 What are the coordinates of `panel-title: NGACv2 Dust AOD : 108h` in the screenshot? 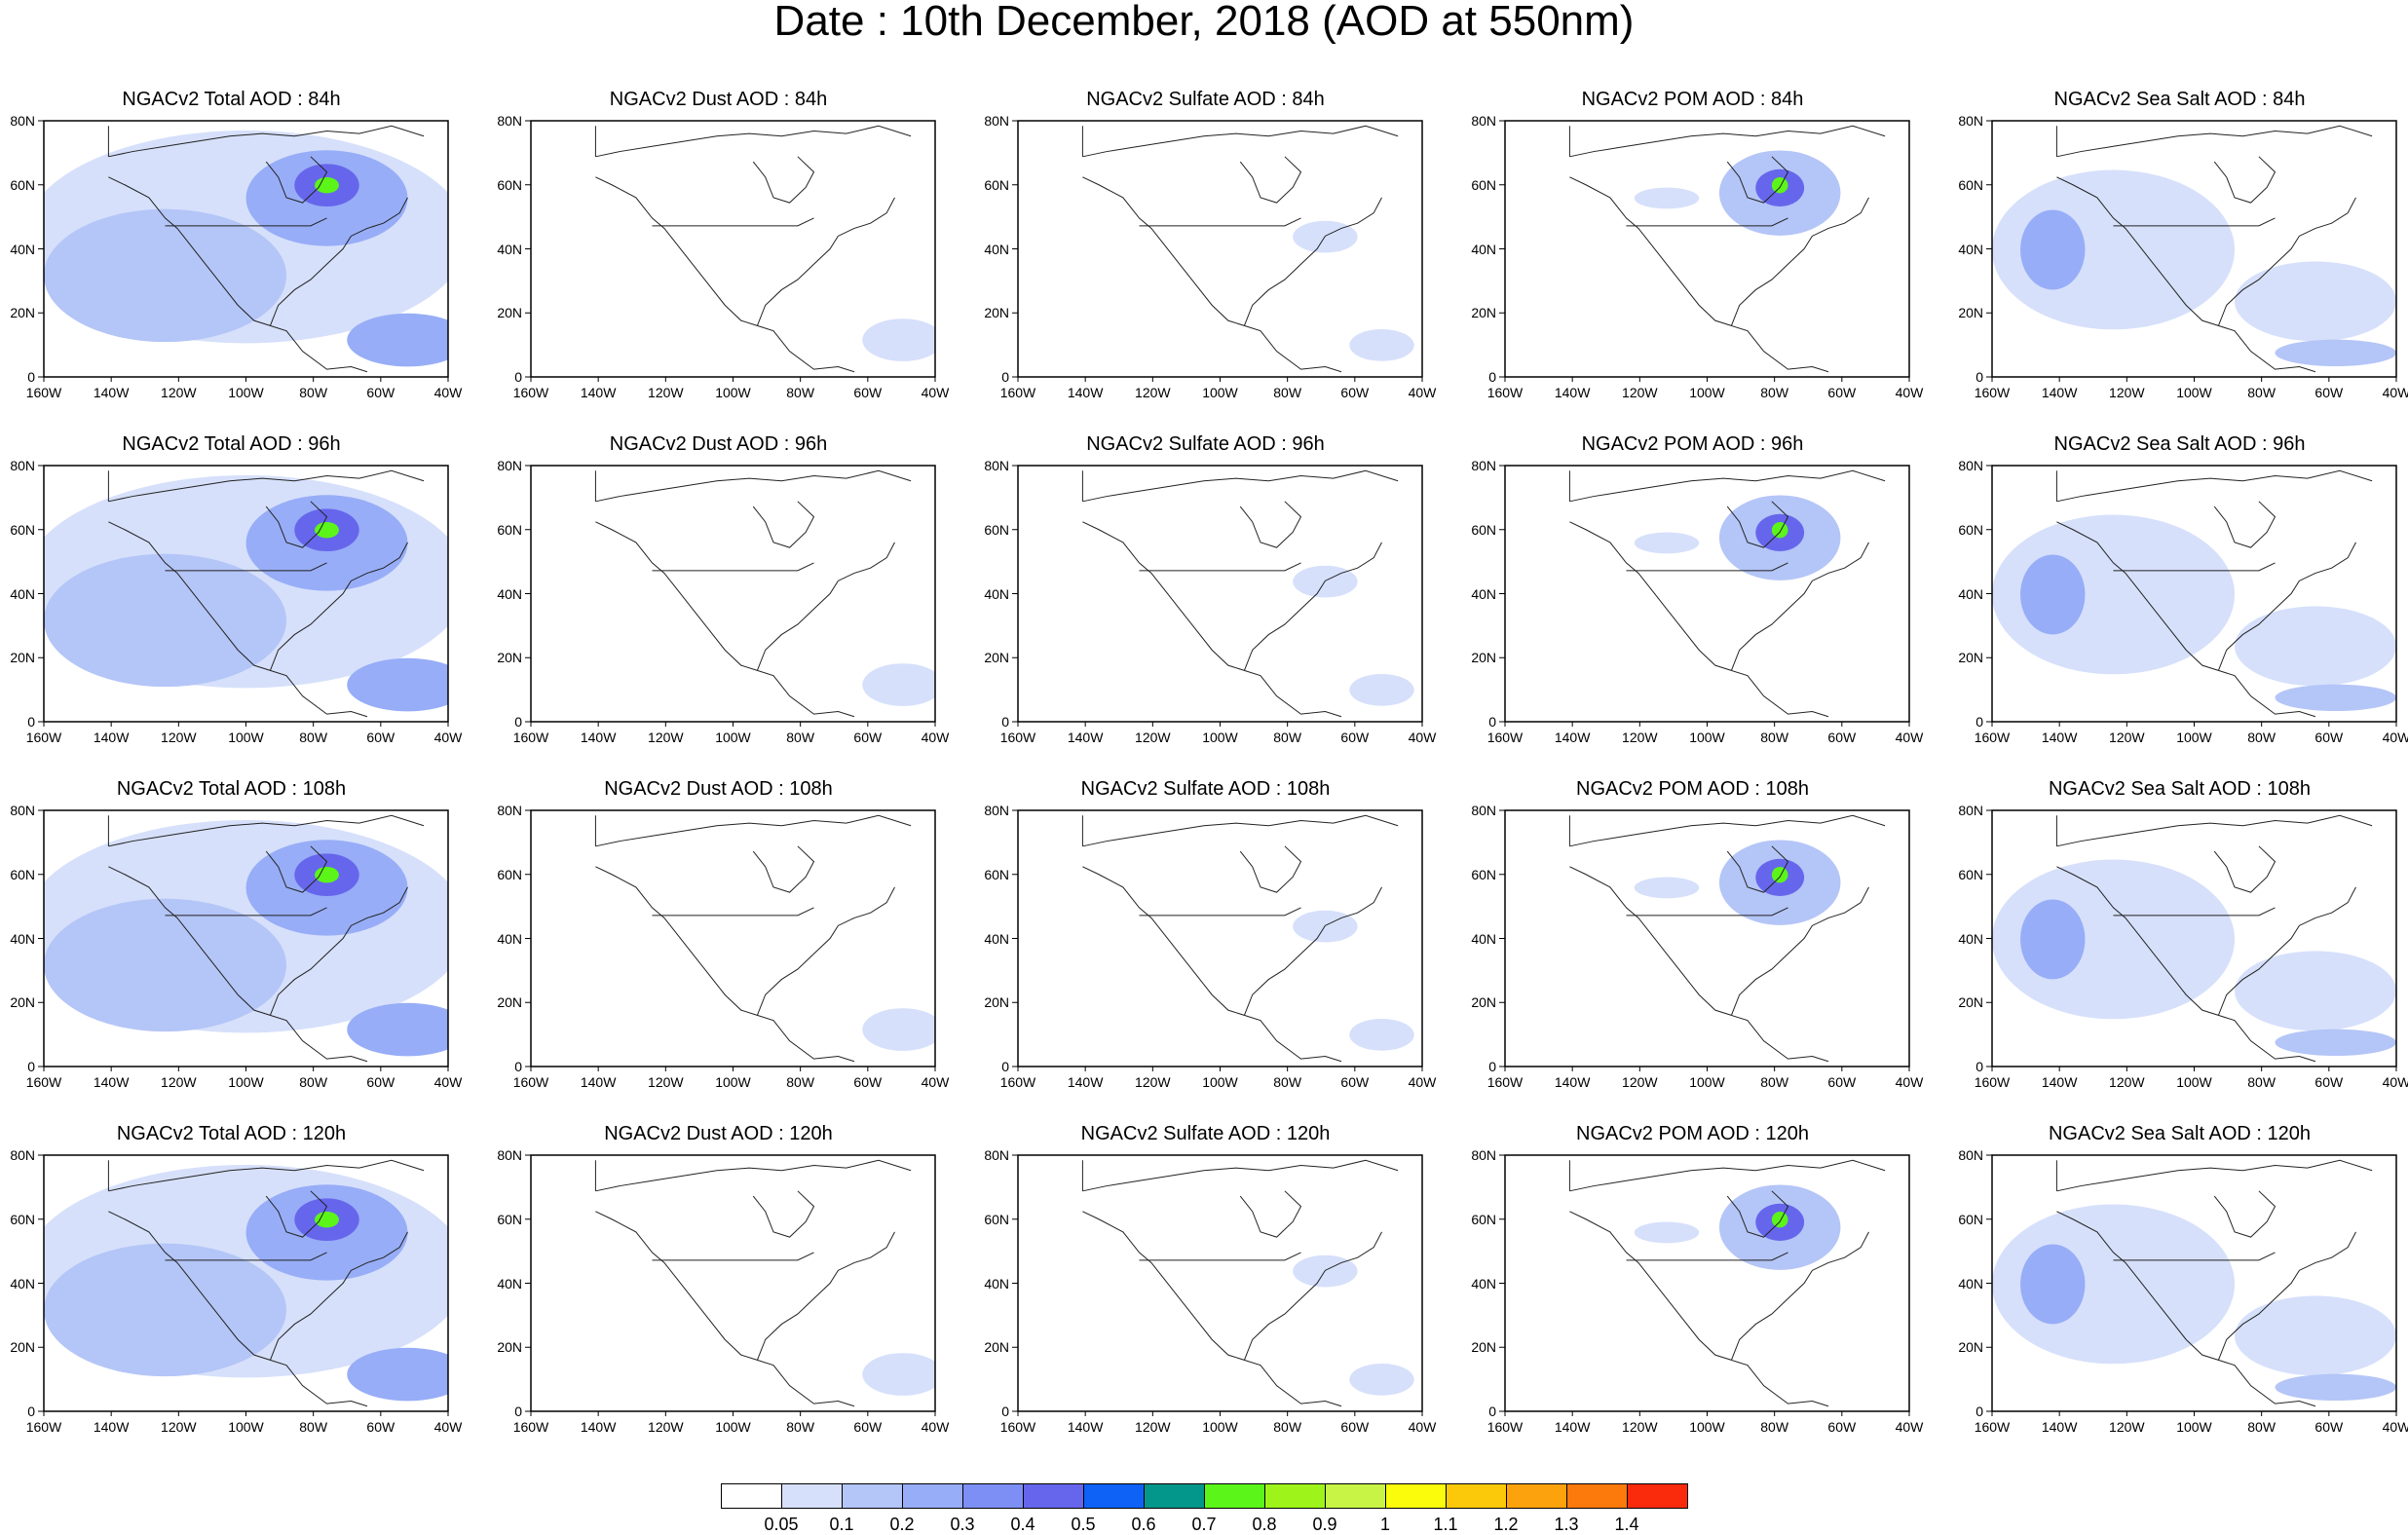 It's located at (718, 789).